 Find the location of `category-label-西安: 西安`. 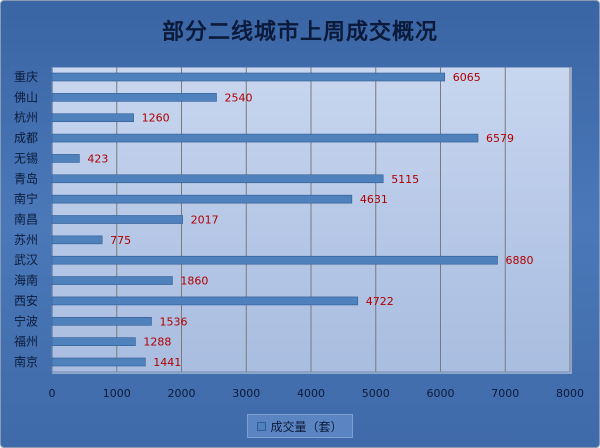

category-label-西安: 西安 is located at coordinates (26, 300).